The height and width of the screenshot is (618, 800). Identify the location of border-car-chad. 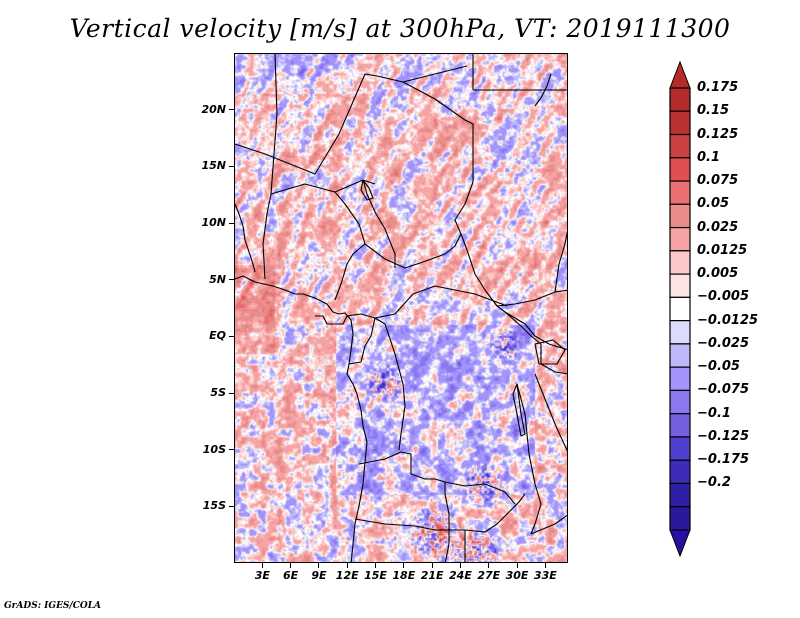
(413, 251).